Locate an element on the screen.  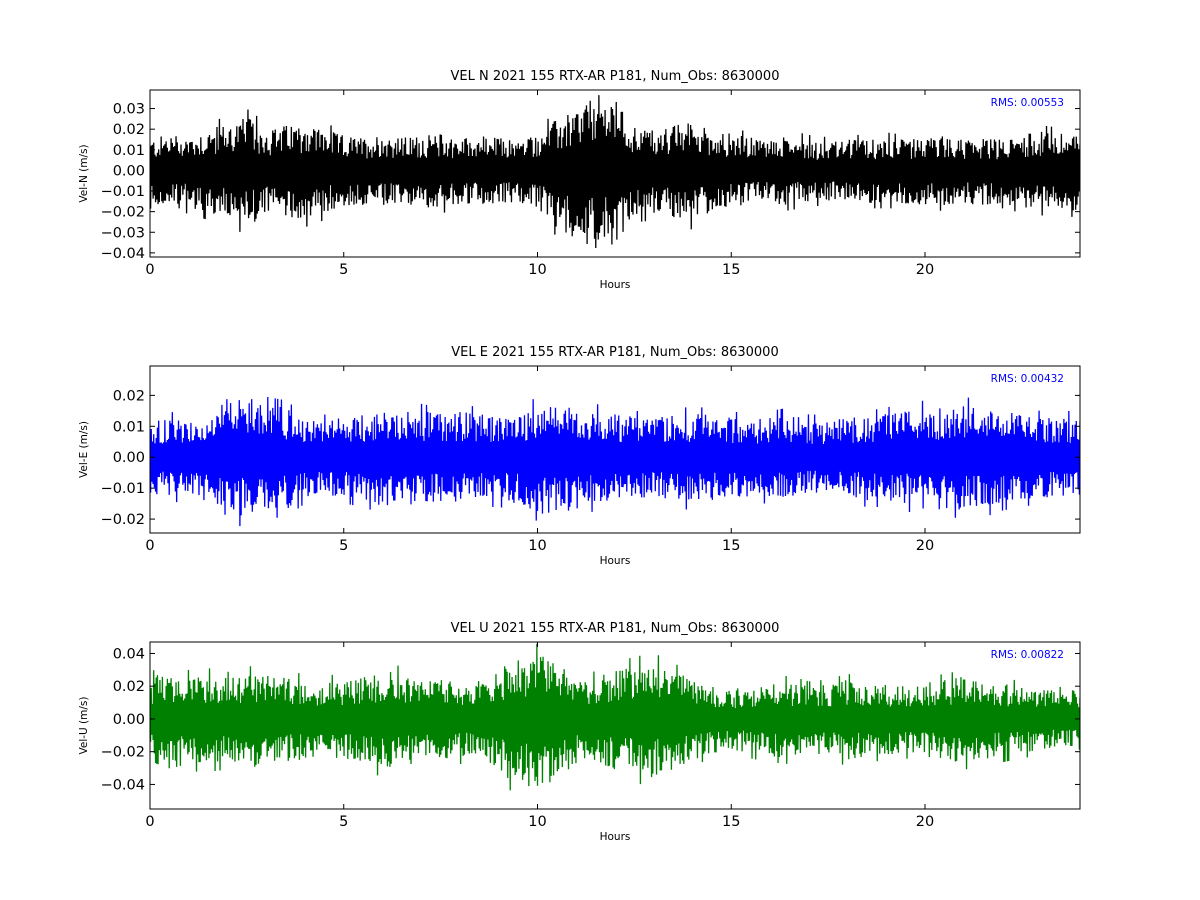
series-line-vel-e is located at coordinates (615, 462).